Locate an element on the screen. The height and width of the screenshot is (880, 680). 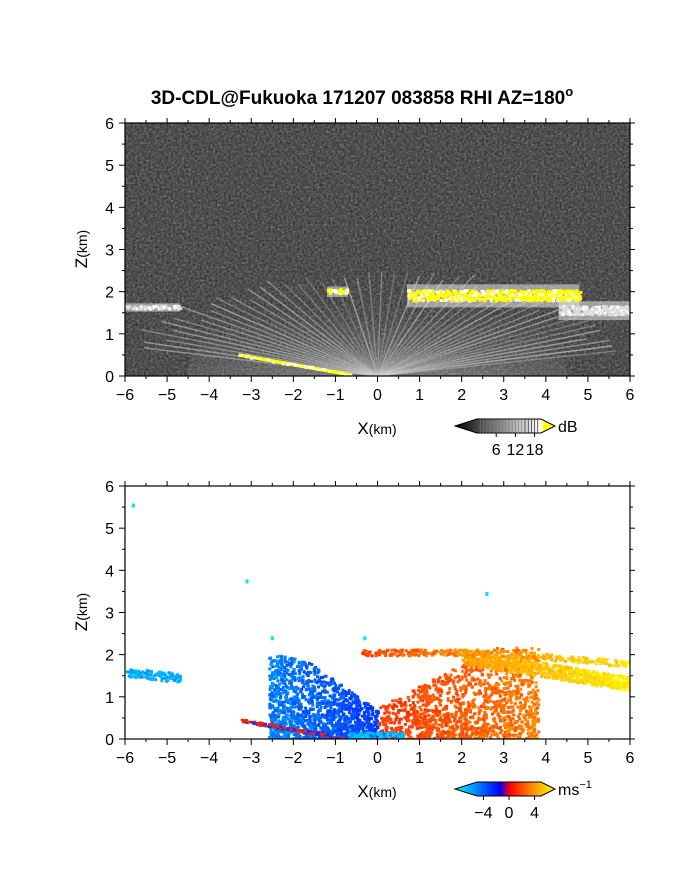
reflectivity-ytick-label: 4 is located at coordinates (109, 208).